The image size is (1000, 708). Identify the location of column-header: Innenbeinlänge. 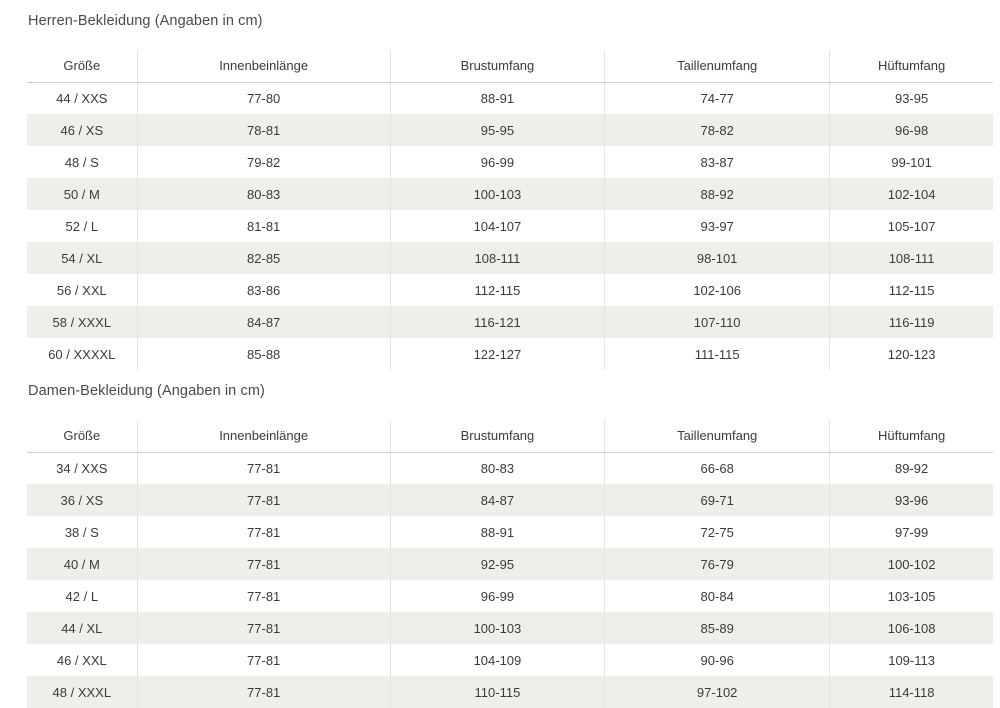
(264, 66).